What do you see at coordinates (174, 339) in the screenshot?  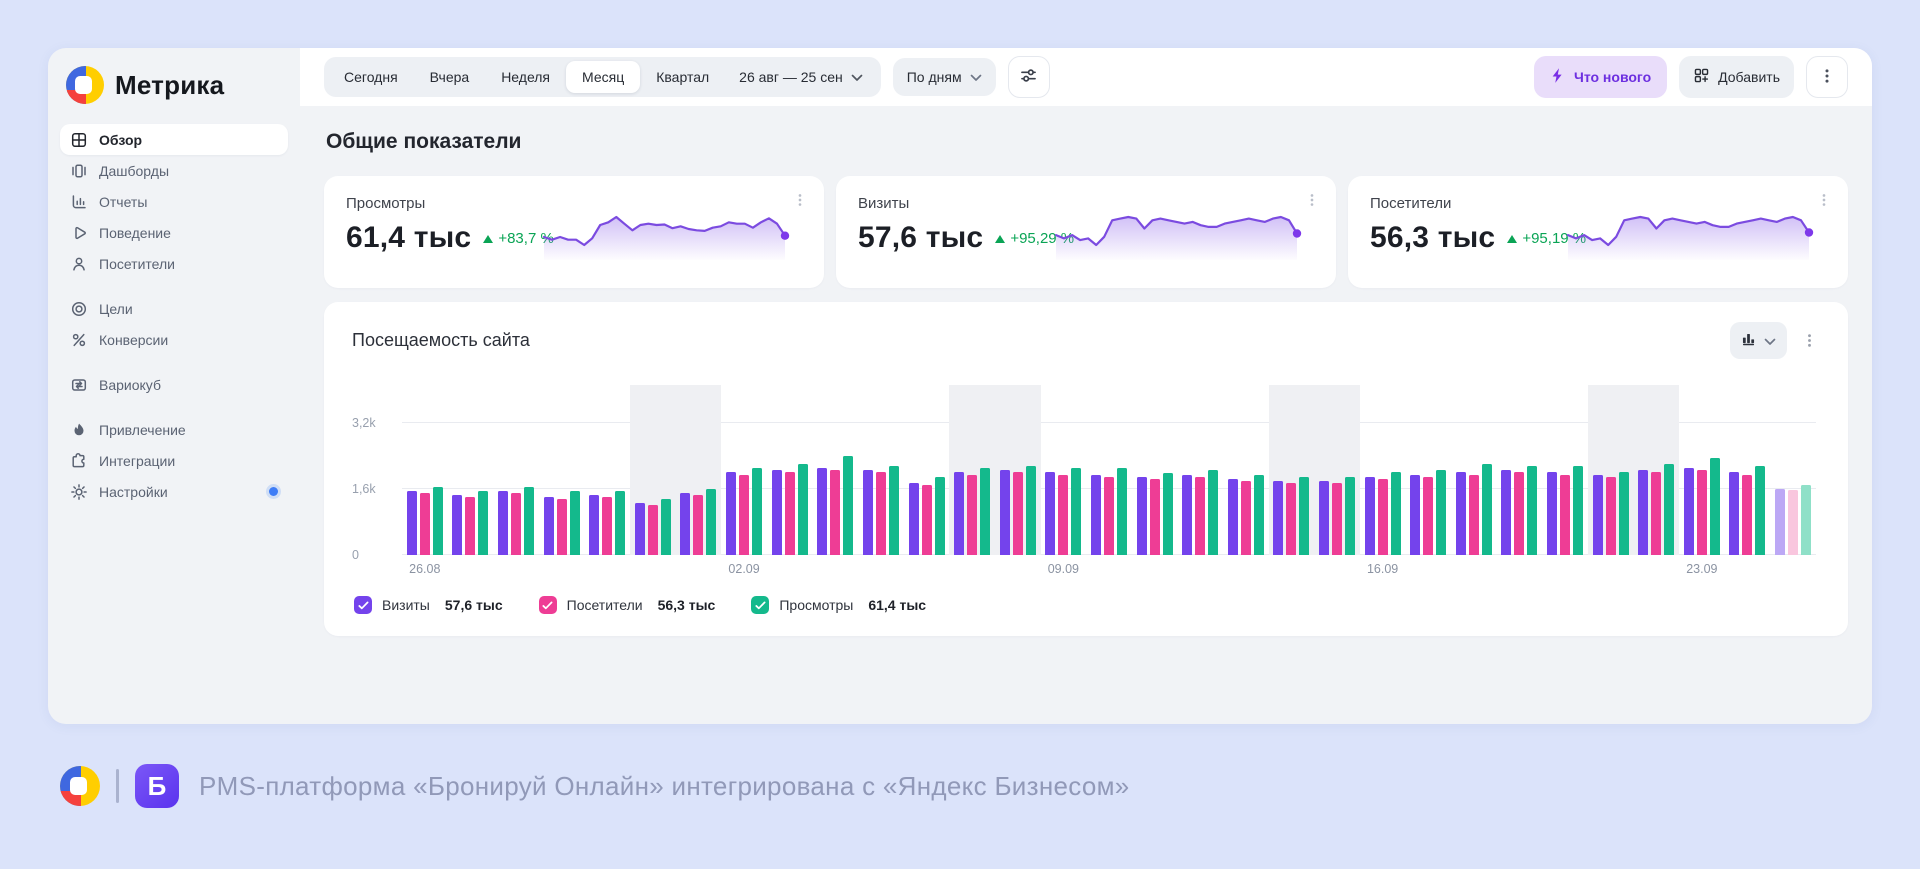 I see `sidebar-item-conversions: Конверсии` at bounding box center [174, 339].